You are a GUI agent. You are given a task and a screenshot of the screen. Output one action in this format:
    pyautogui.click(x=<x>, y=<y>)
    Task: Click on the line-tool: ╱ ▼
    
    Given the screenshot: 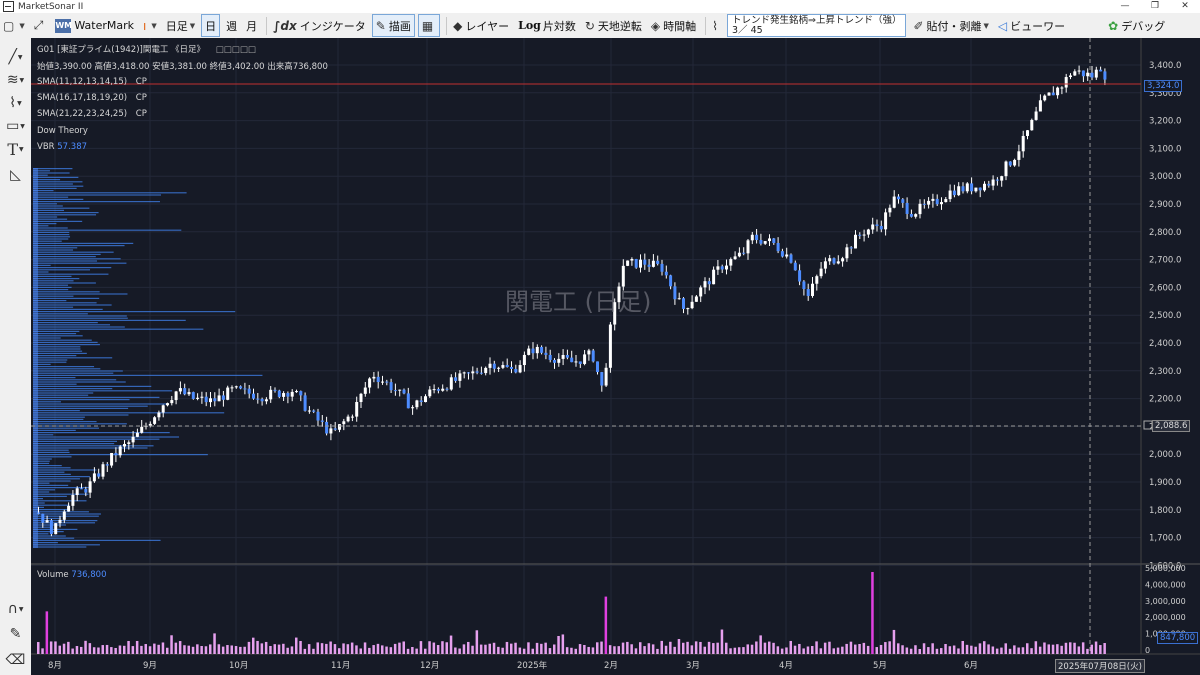 What is the action you would take?
    pyautogui.click(x=15, y=57)
    